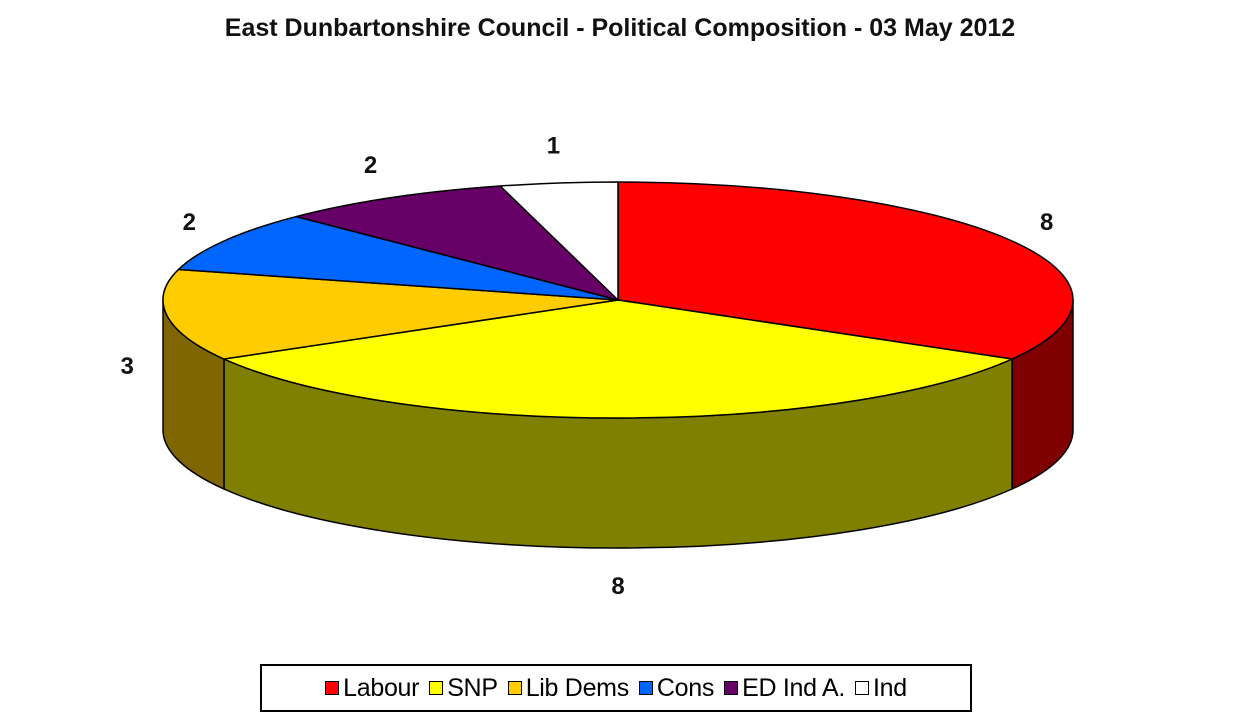 The height and width of the screenshot is (720, 1240). I want to click on pie-slice-ind, so click(559, 241).